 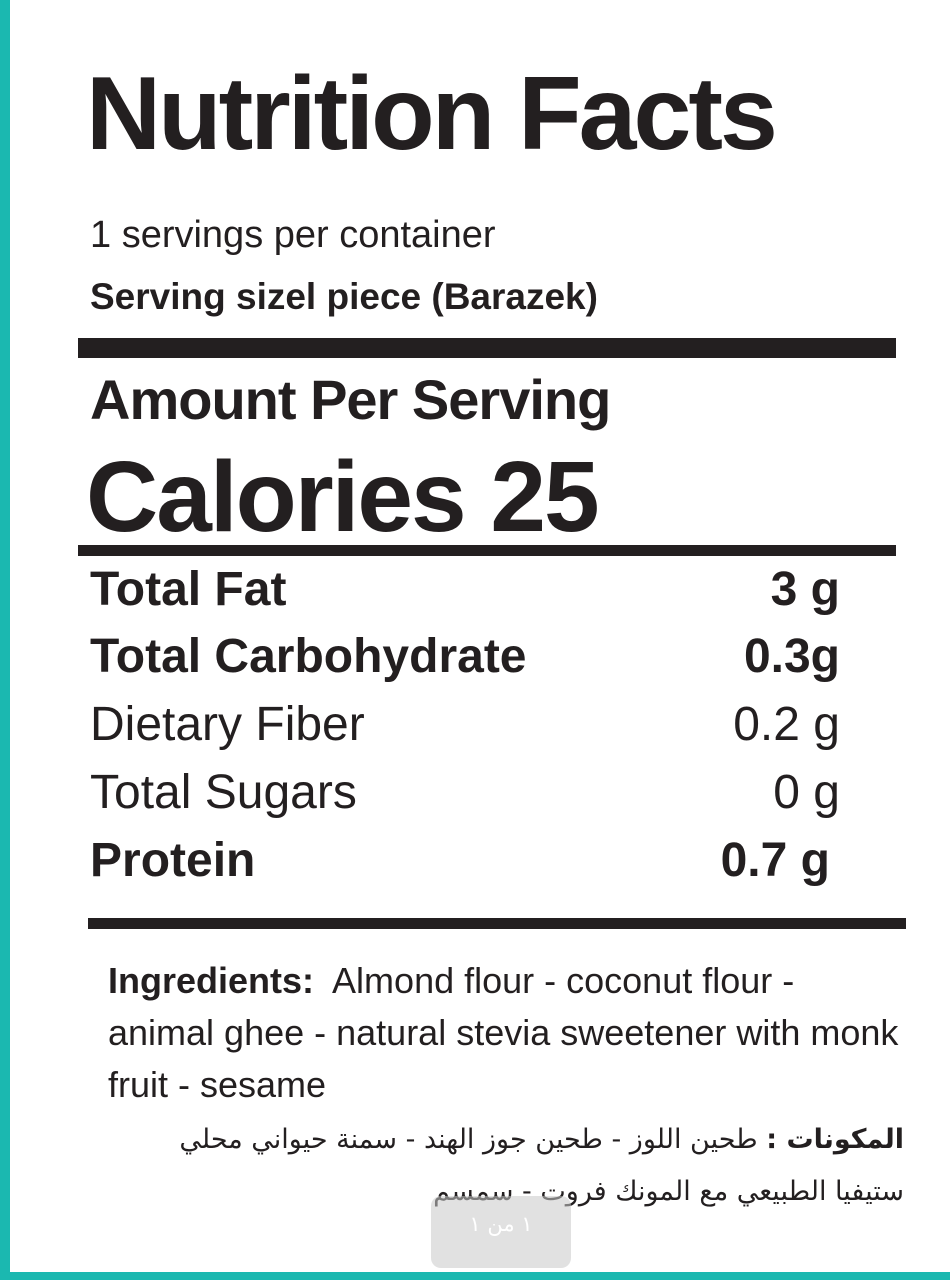 I want to click on nutrient-amount: 0.3g, so click(x=791, y=656).